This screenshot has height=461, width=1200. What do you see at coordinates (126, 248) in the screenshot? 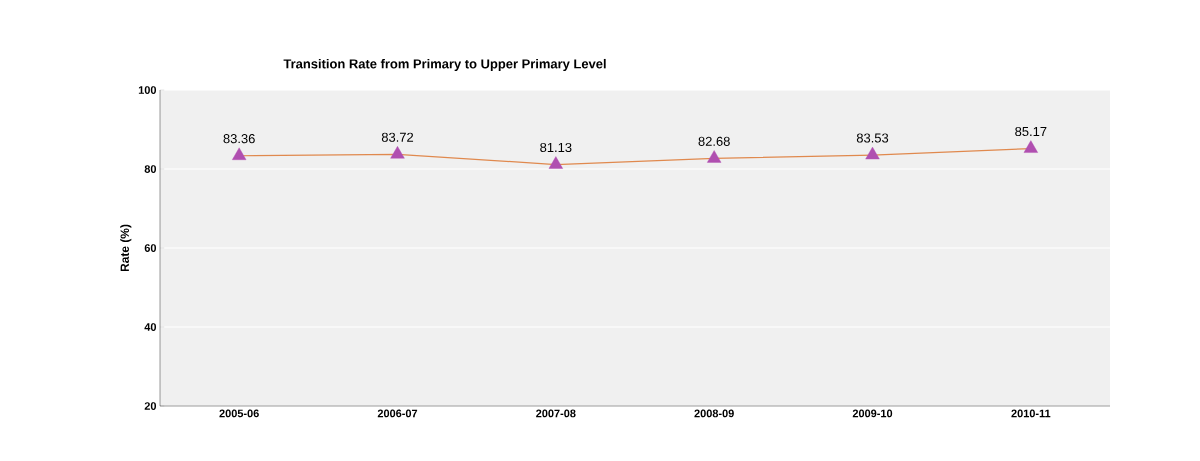
I see `y-axis-title: Rate (%)` at bounding box center [126, 248].